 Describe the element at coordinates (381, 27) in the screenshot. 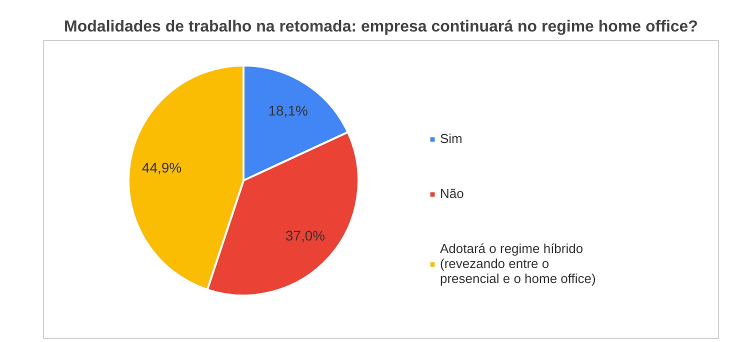

I see `chart-title: Modalidades de trabalho na retomada: empresa continuará no regime home office?` at that location.